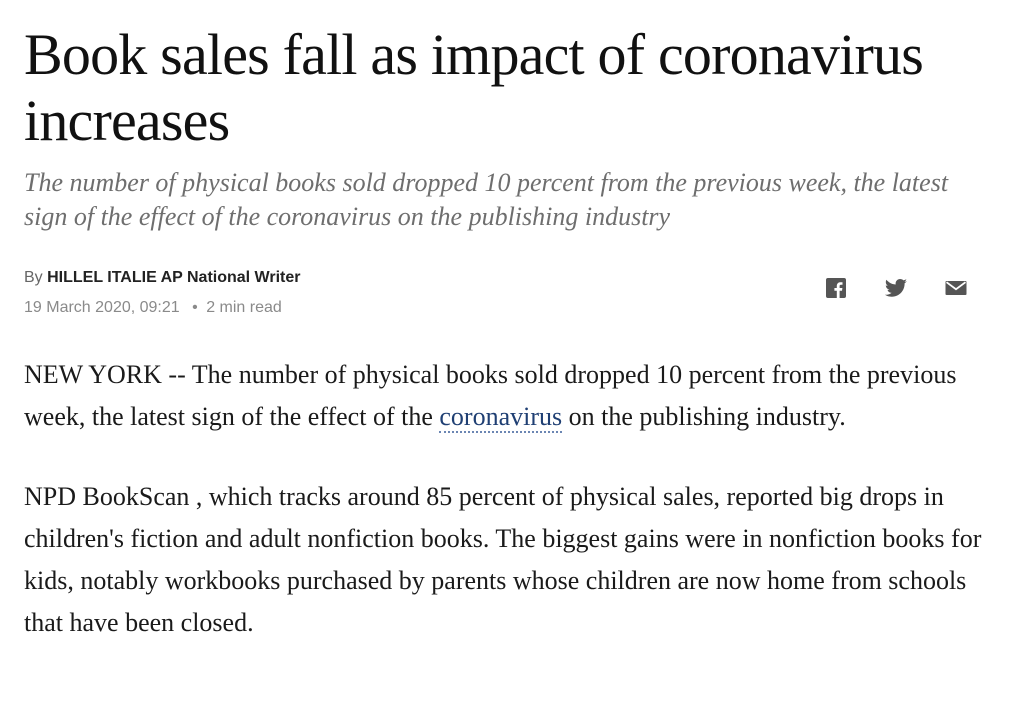  I want to click on article-meta: 19 March 2020, 09:21 • 2 min read, so click(504, 308).